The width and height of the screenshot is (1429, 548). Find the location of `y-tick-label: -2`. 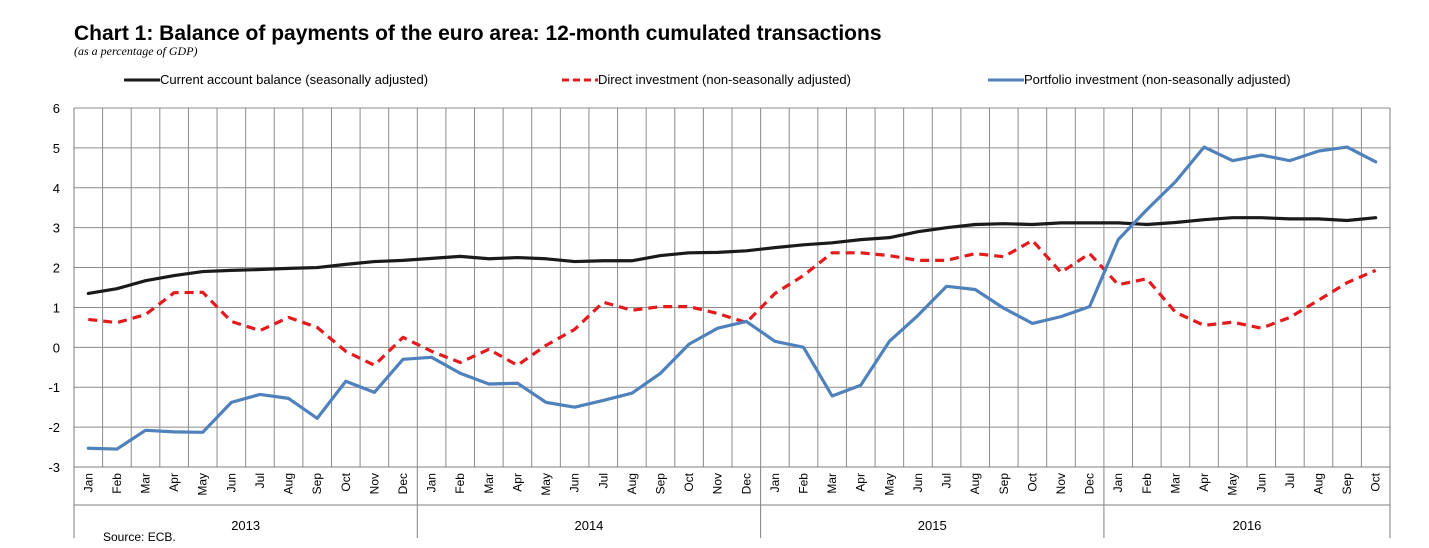

y-tick-label: -2 is located at coordinates (54, 427).